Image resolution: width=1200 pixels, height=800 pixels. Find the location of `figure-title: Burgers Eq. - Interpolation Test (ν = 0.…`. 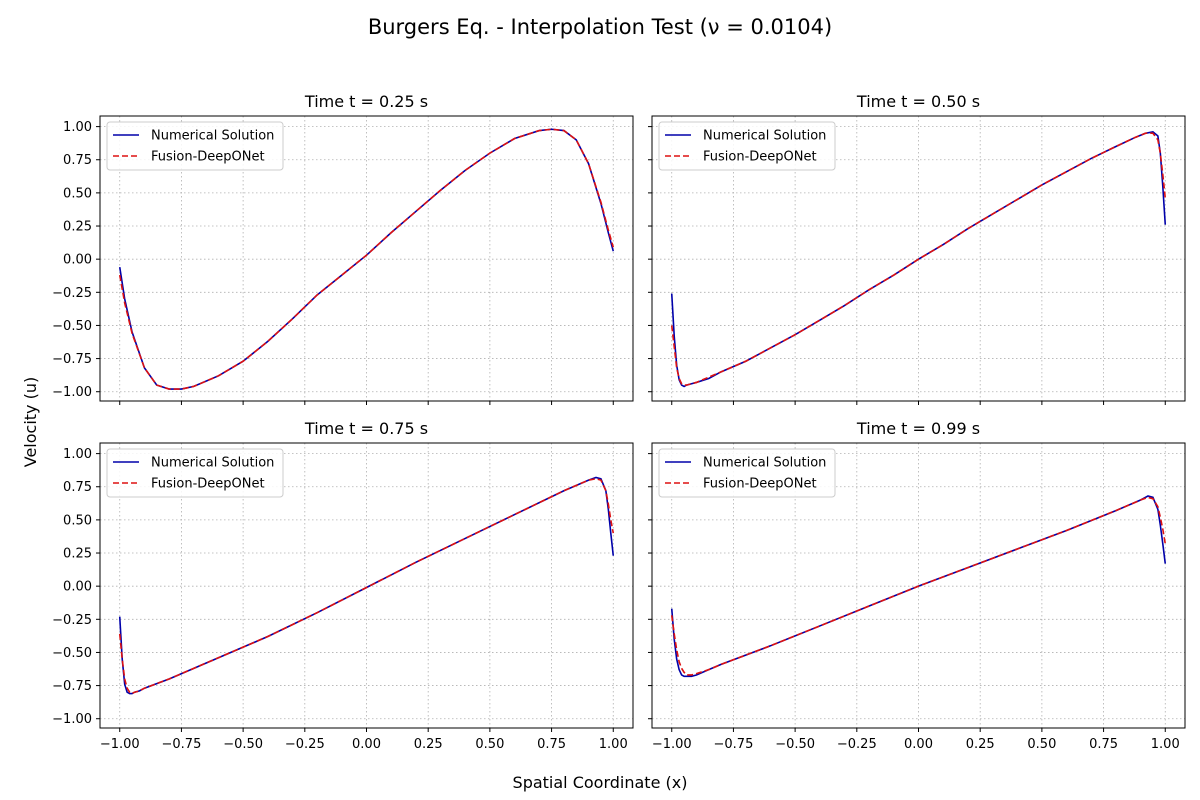

figure-title: Burgers Eq. - Interpolation Test (ν = 0.… is located at coordinates (600, 27).